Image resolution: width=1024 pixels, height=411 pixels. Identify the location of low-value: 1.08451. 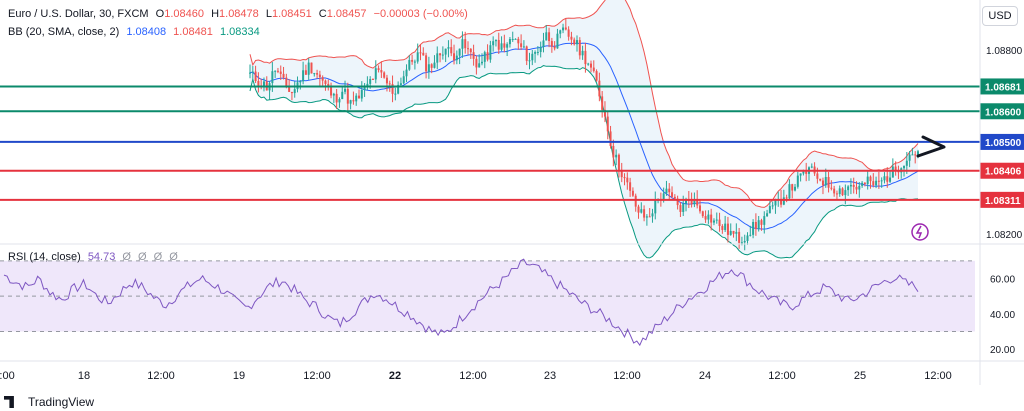
(291, 14).